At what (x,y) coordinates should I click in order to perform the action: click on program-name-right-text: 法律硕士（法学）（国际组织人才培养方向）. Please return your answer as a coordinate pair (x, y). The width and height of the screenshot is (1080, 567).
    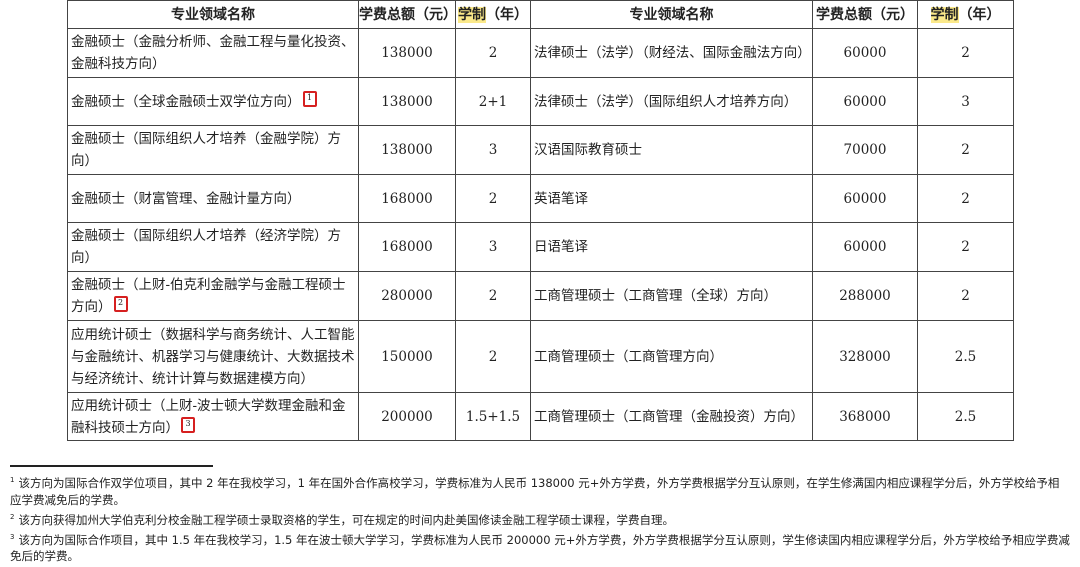
    Looking at the image, I should click on (666, 101).